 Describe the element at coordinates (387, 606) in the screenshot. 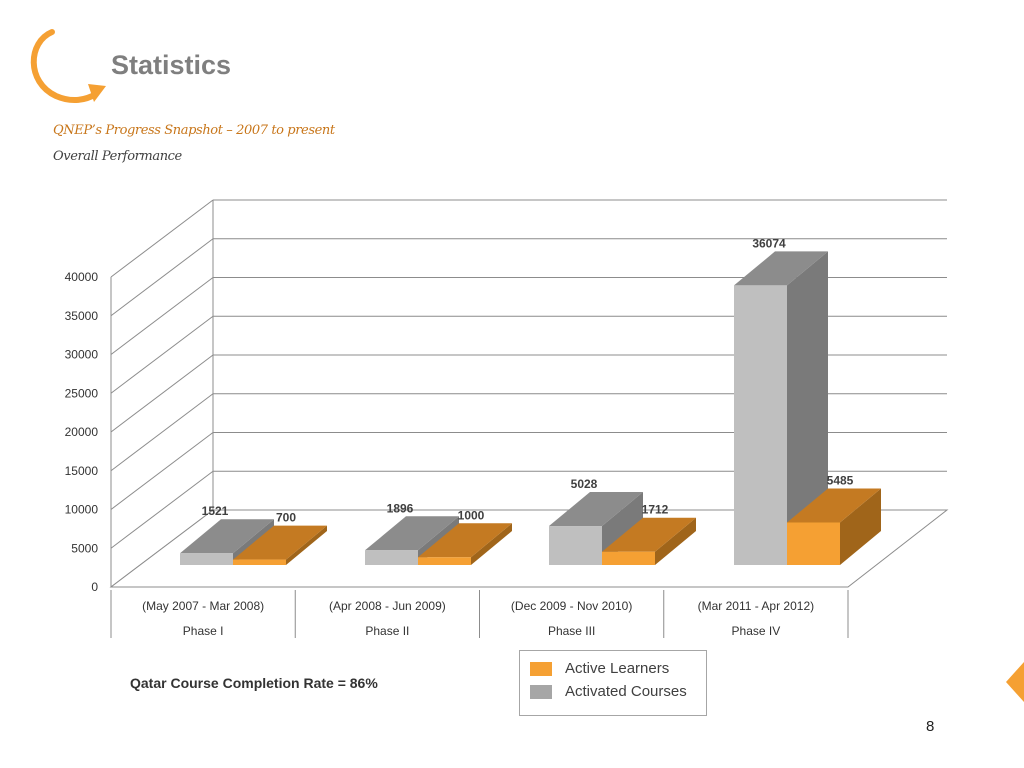

I see `category-period-label: (Apr 2008 - Jun 2009)` at that location.